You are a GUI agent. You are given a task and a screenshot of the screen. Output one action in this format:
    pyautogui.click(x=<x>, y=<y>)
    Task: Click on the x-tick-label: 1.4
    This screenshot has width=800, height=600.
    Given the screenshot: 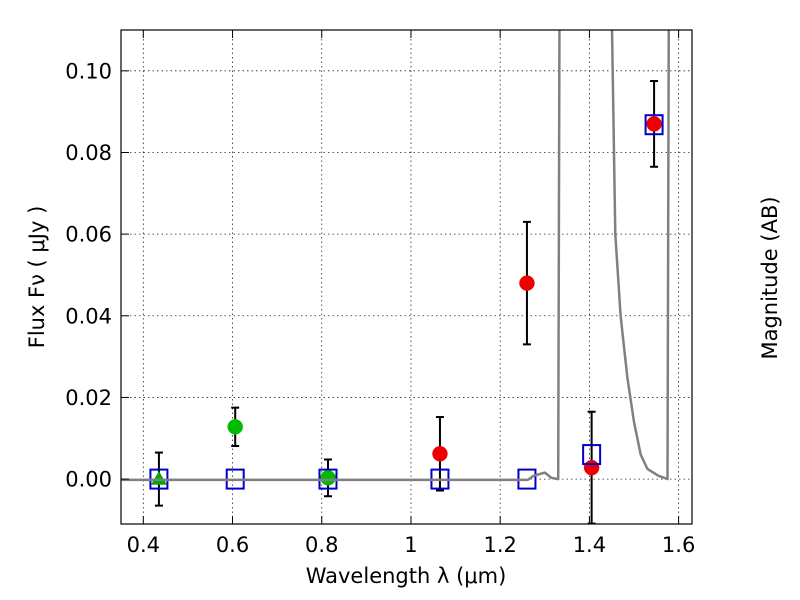 What is the action you would take?
    pyautogui.click(x=589, y=545)
    